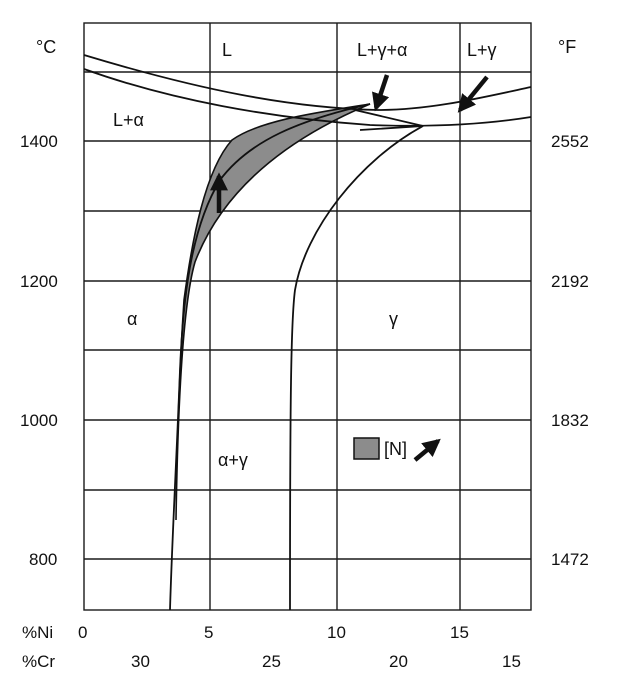  What do you see at coordinates (132, 319) in the screenshot?
I see `region-alpha: α` at bounding box center [132, 319].